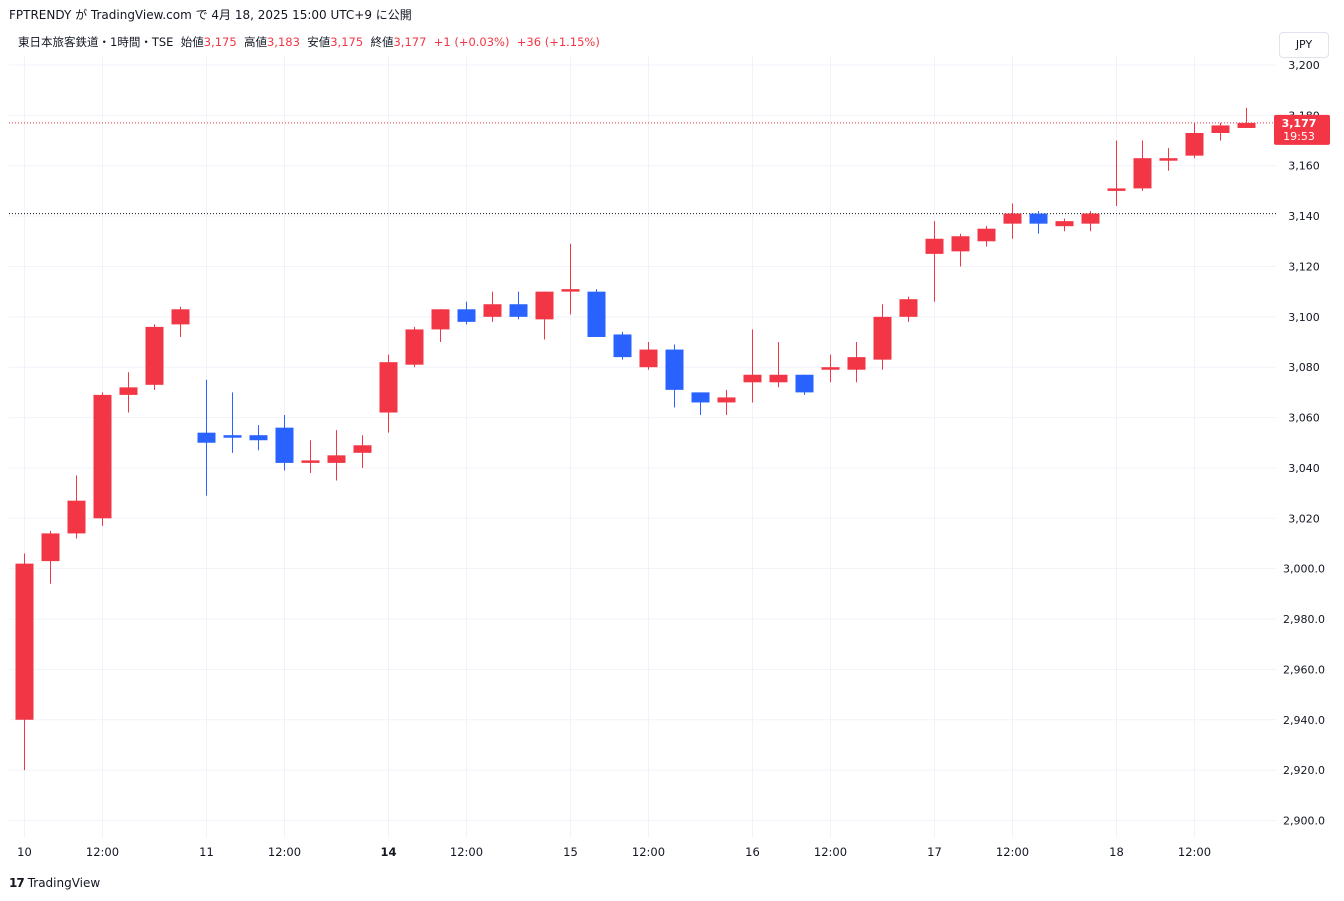  Describe the element at coordinates (1304, 216) in the screenshot. I see `y-tick-label: 3,140` at that location.